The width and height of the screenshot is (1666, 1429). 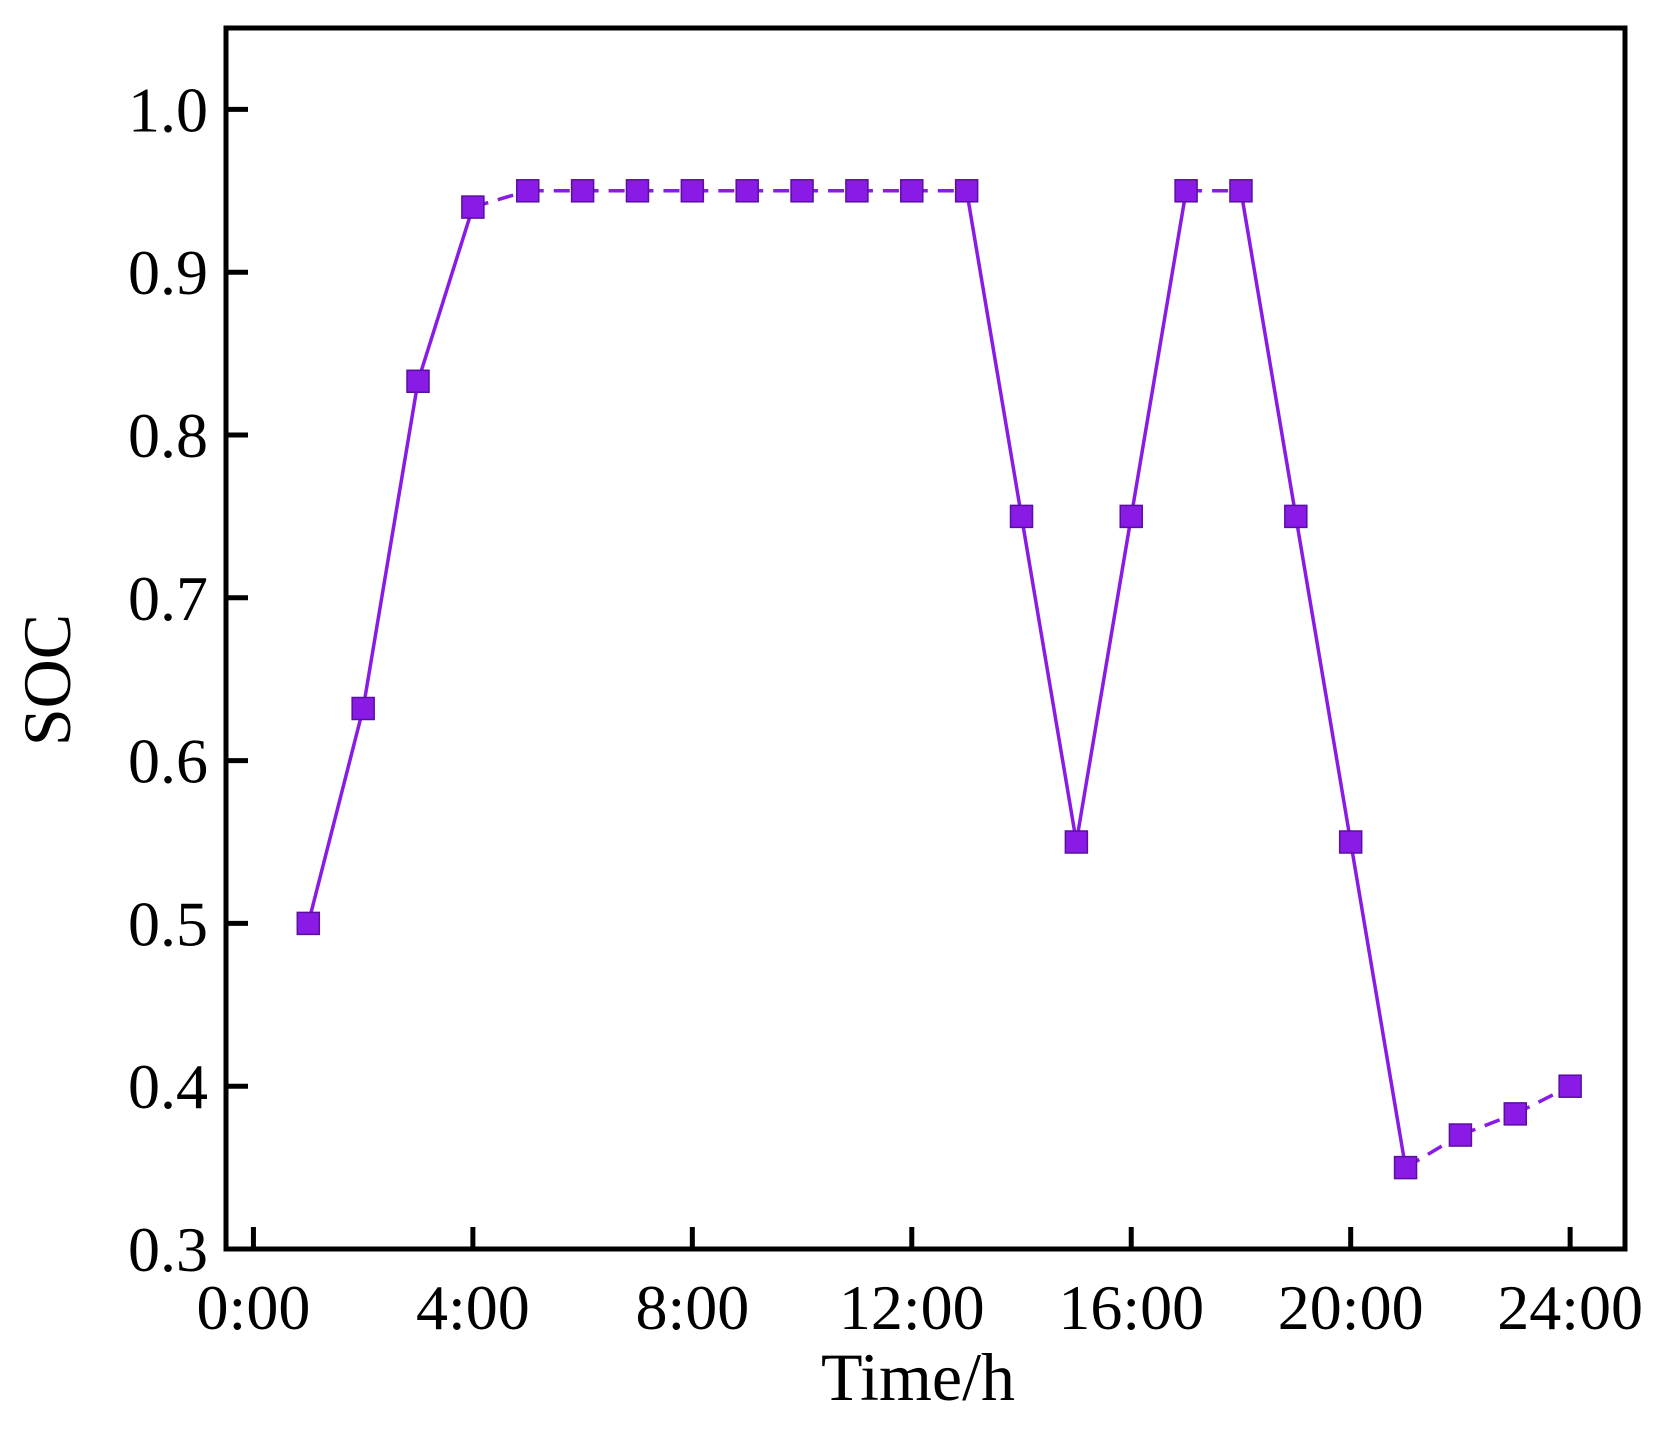 What do you see at coordinates (1570, 1307) in the screenshot?
I see `x-tick-label: 24:00` at bounding box center [1570, 1307].